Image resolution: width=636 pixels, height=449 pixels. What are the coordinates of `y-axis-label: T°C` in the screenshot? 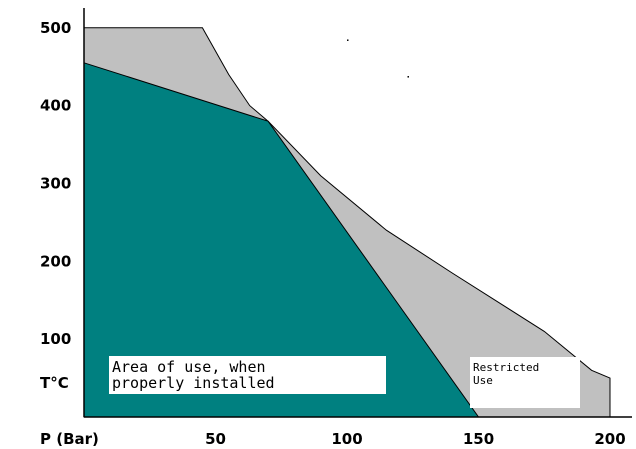 It's located at (54, 383).